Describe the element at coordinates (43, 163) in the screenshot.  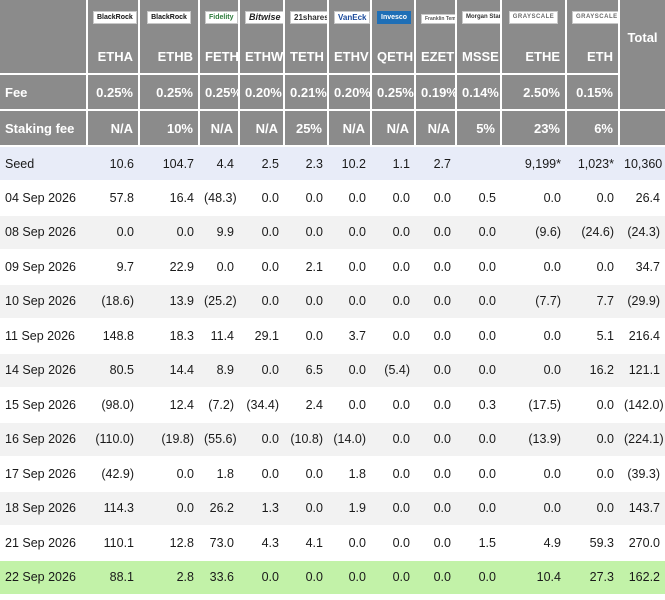
I see `seed-label: Seed` at that location.